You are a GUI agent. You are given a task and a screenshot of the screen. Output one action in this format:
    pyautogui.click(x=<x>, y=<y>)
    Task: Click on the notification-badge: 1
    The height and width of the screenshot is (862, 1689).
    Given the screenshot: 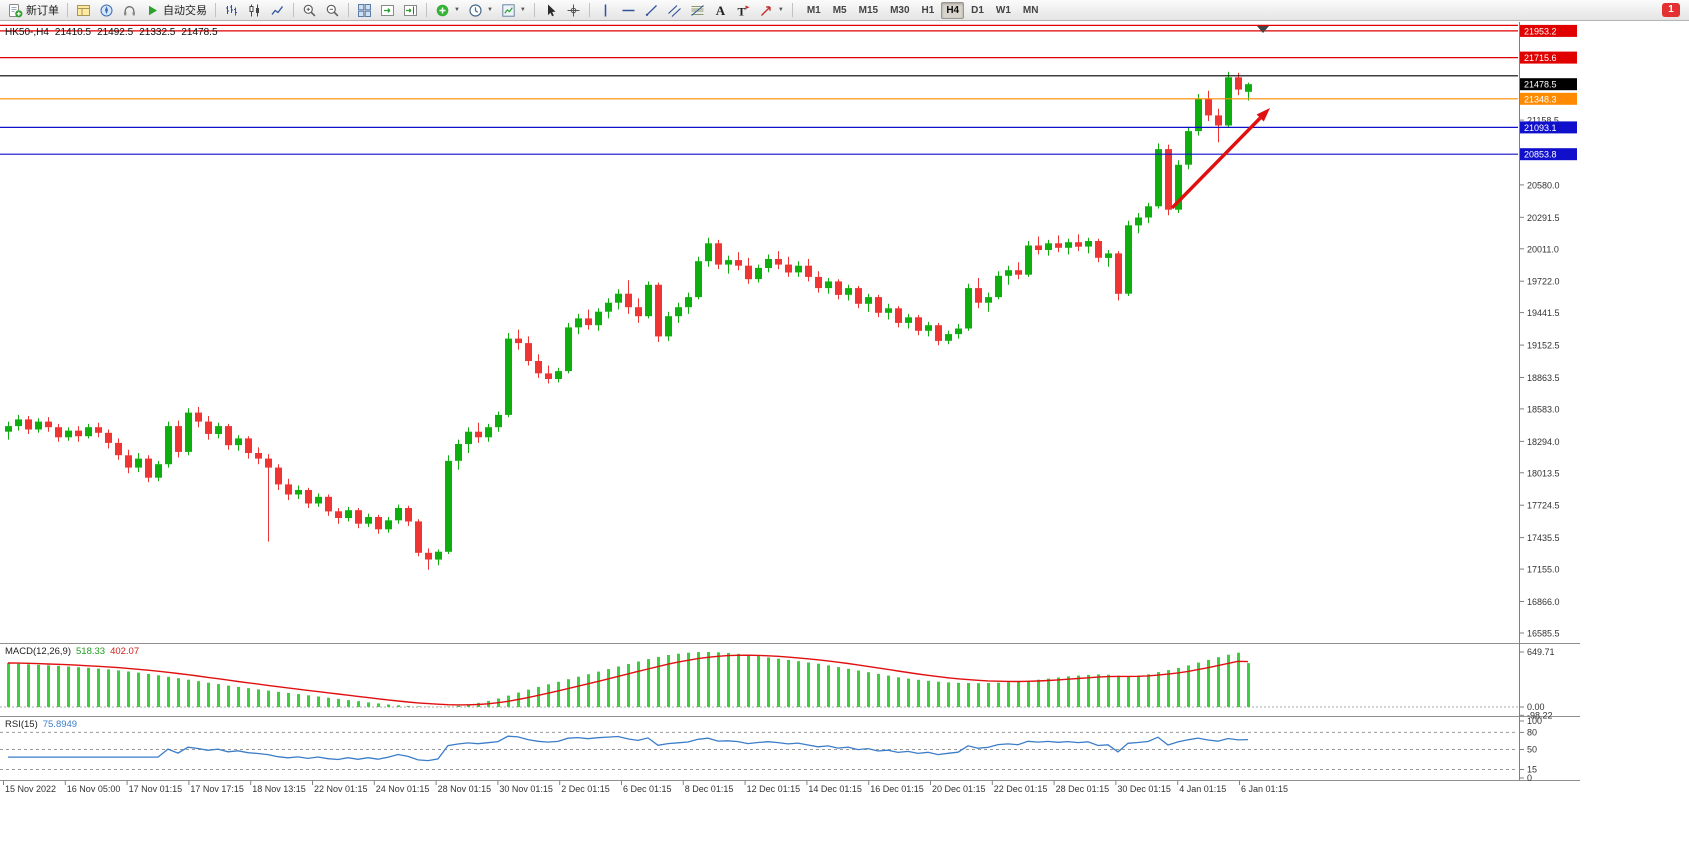 What is the action you would take?
    pyautogui.click(x=1671, y=10)
    